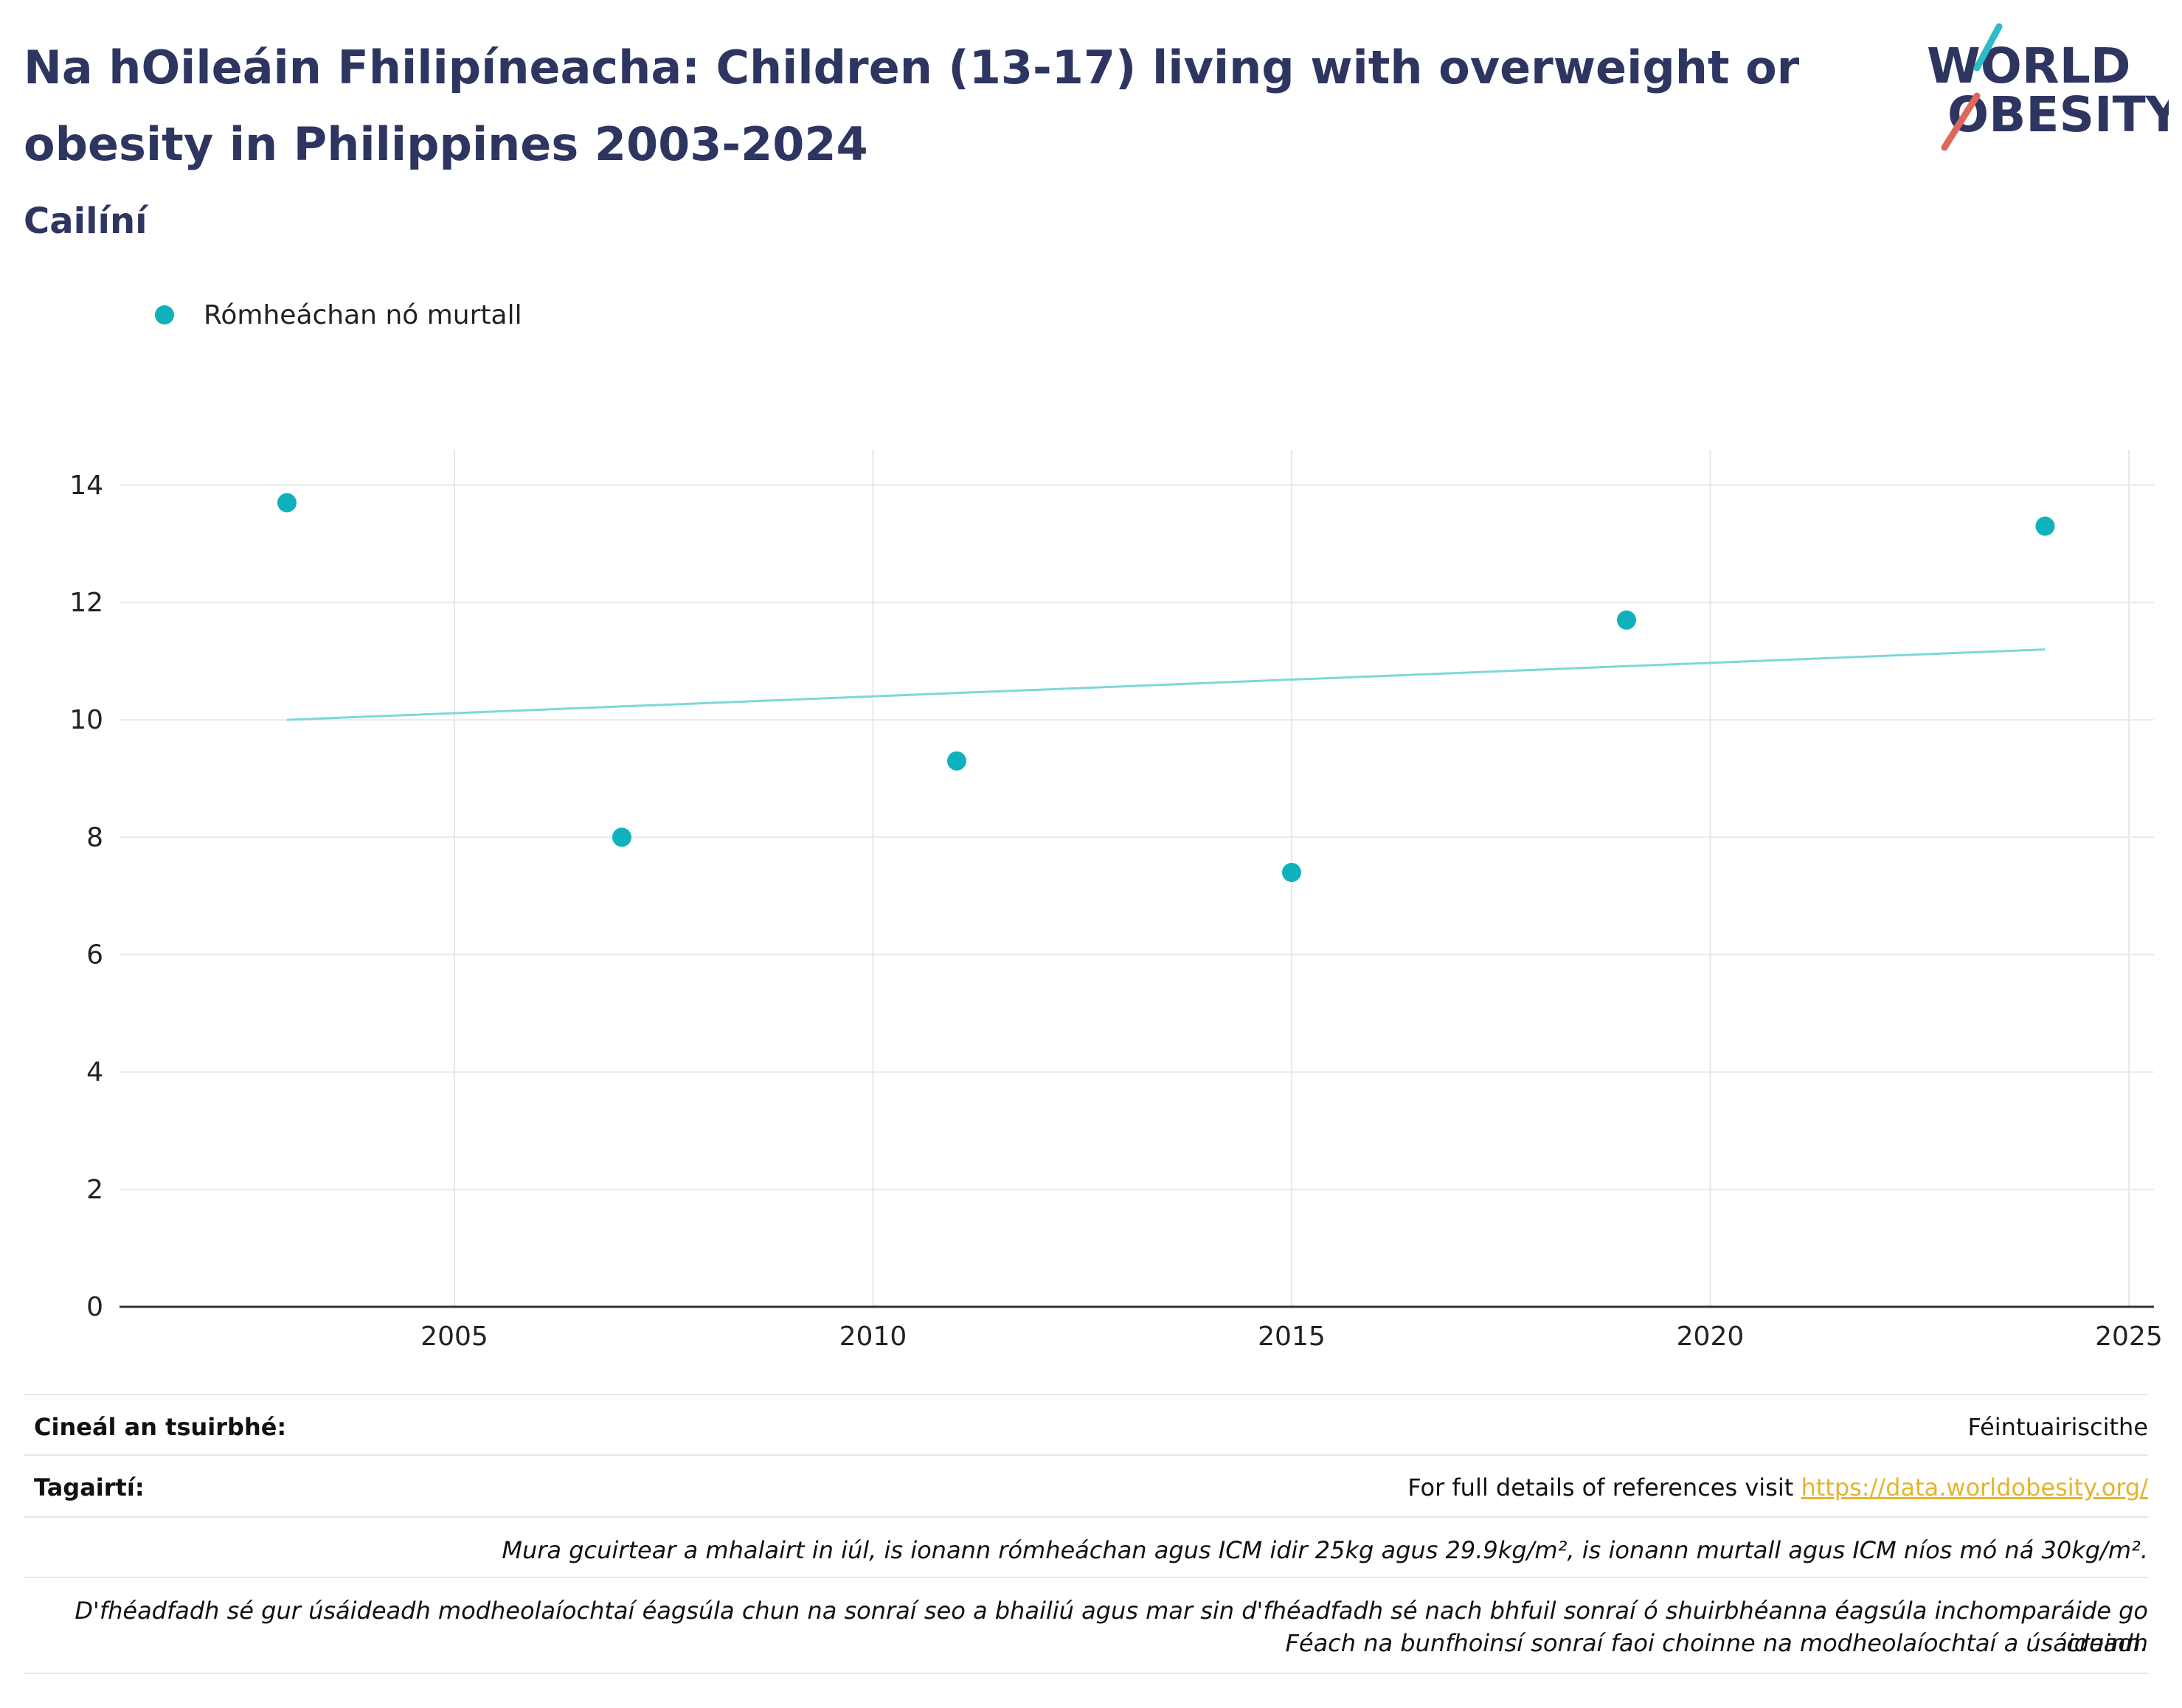  What do you see at coordinates (1711, 1337) in the screenshot?
I see `x-tick-label: 2020` at bounding box center [1711, 1337].